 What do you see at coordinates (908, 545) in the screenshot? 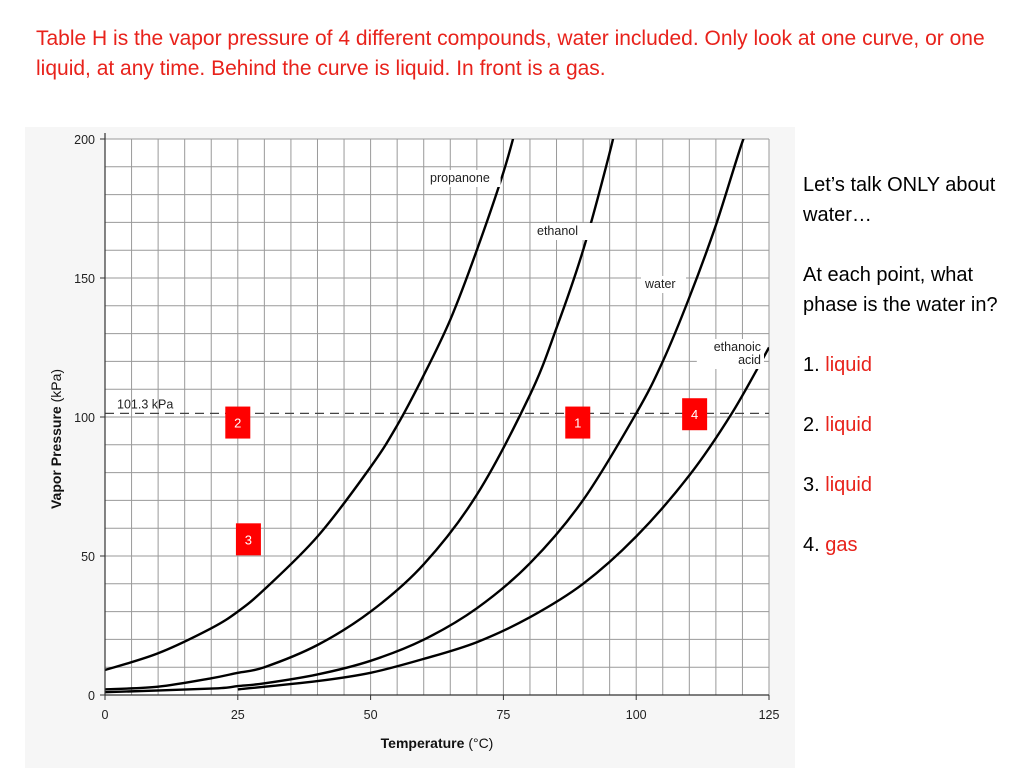
I see `answer-item-4: 4. gas` at bounding box center [908, 545].